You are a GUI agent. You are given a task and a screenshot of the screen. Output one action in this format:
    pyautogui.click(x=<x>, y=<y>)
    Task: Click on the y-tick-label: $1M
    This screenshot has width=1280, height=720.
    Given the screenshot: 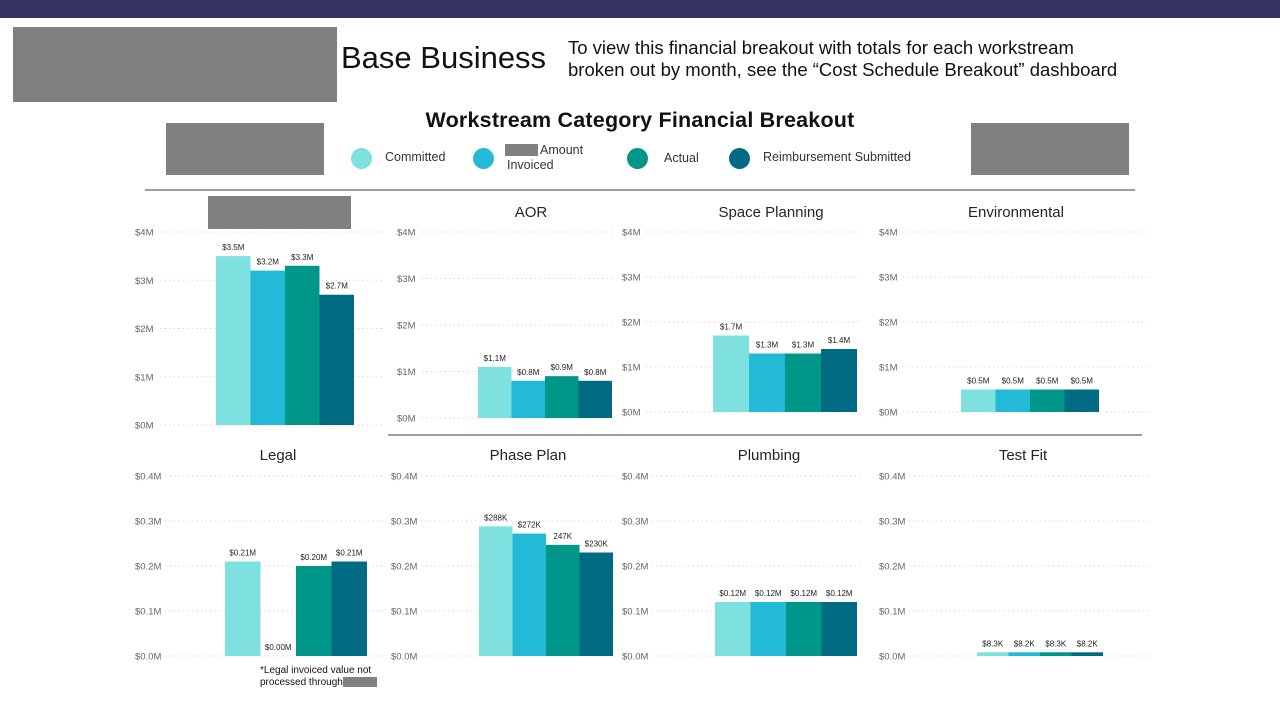 What is the action you would take?
    pyautogui.click(x=631, y=368)
    